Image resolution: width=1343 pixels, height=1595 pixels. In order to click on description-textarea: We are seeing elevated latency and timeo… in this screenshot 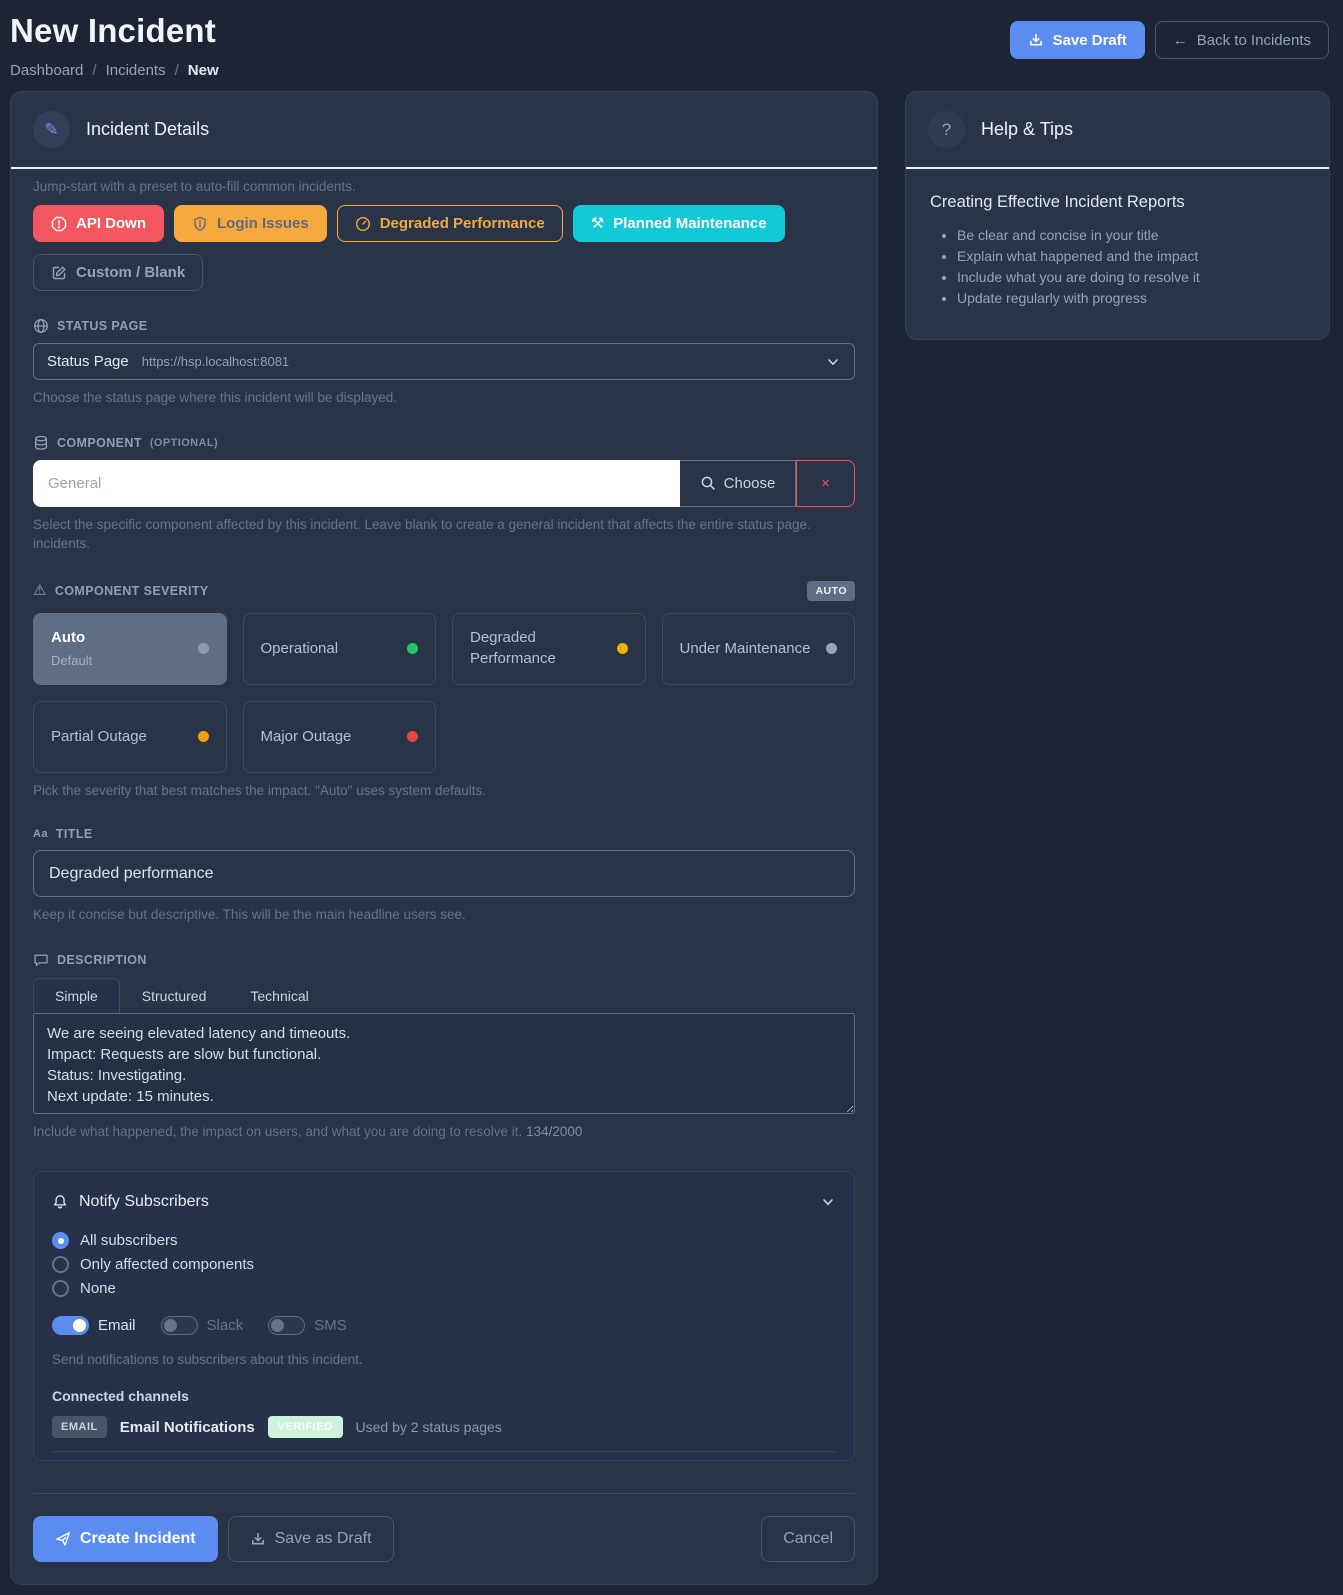, I will do `click(444, 1063)`.